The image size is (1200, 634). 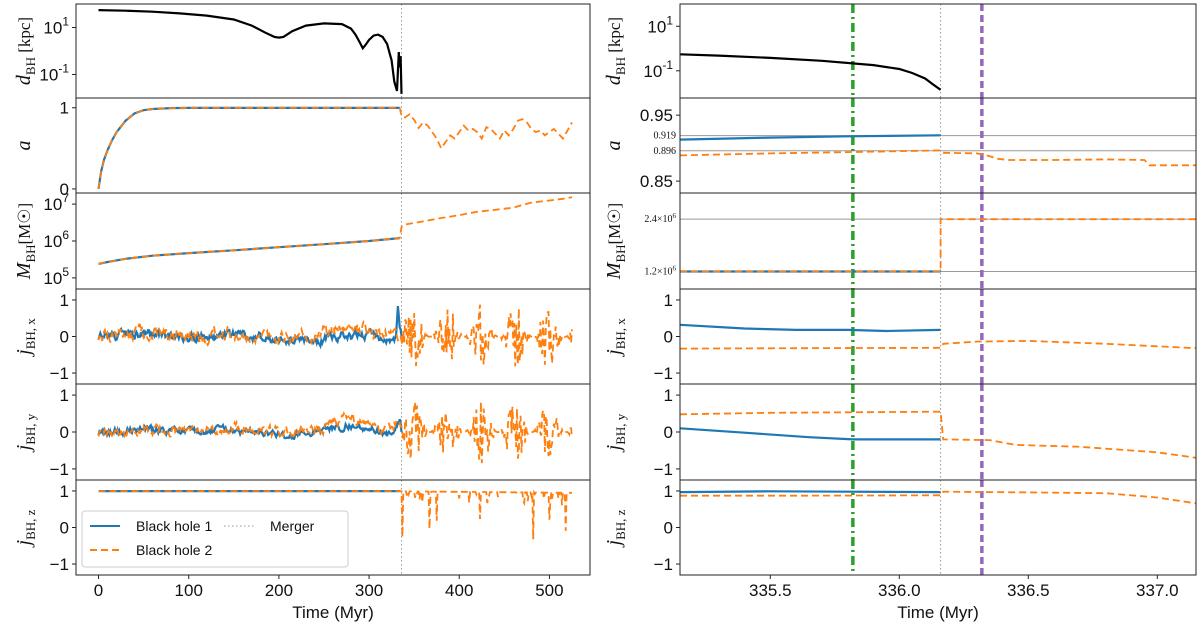 I want to click on subplot-2: 0.95 0.85 0.919 0.896 a, so click(x=900, y=145).